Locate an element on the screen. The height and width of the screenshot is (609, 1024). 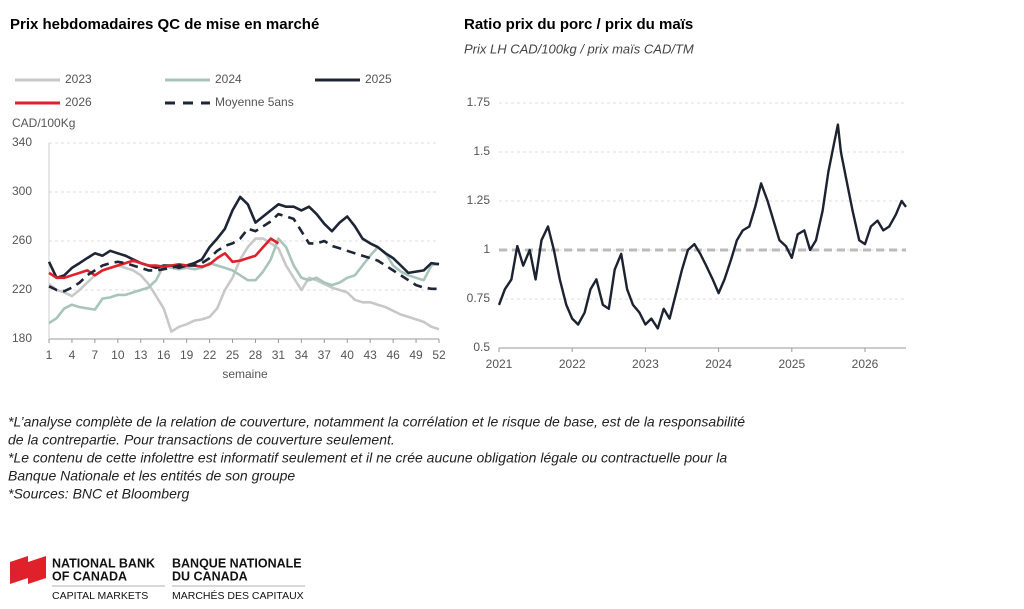
x-tick-label: 2025 is located at coordinates (791, 364).